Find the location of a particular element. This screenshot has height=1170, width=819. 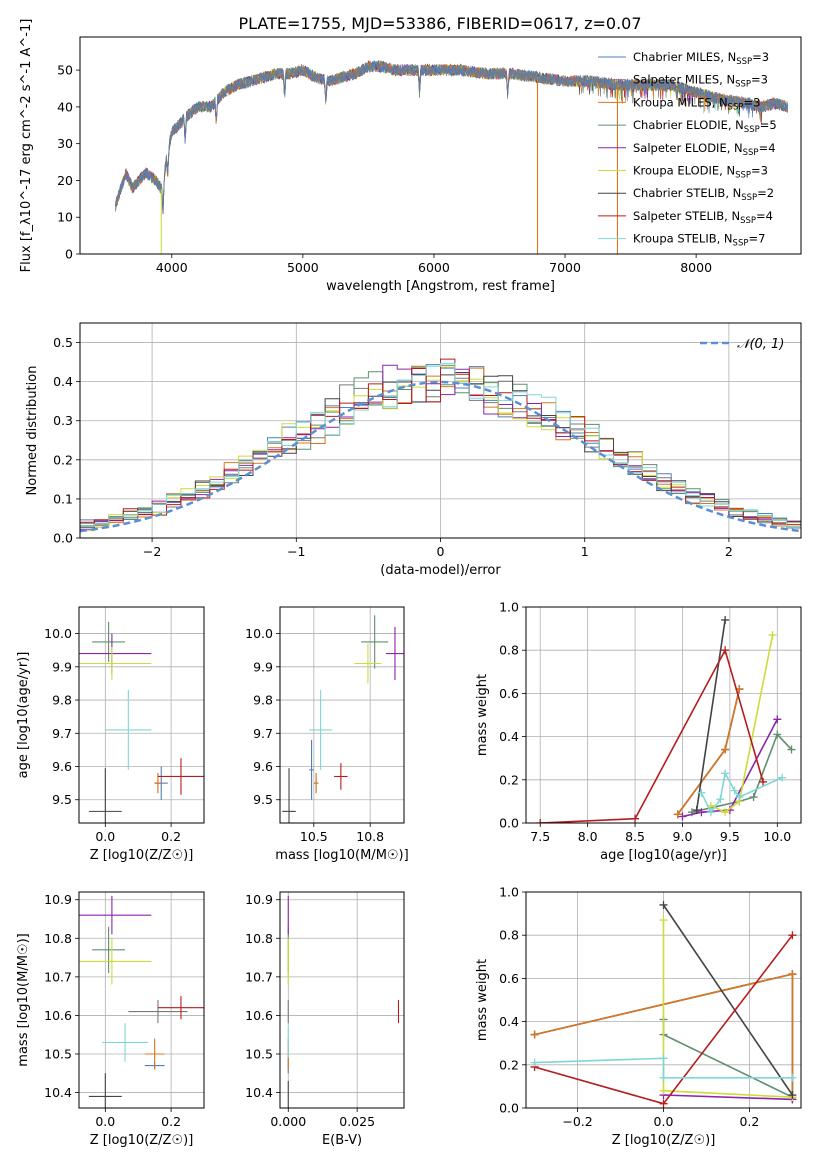

x-tick-label: −2 is located at coordinates (152, 551).